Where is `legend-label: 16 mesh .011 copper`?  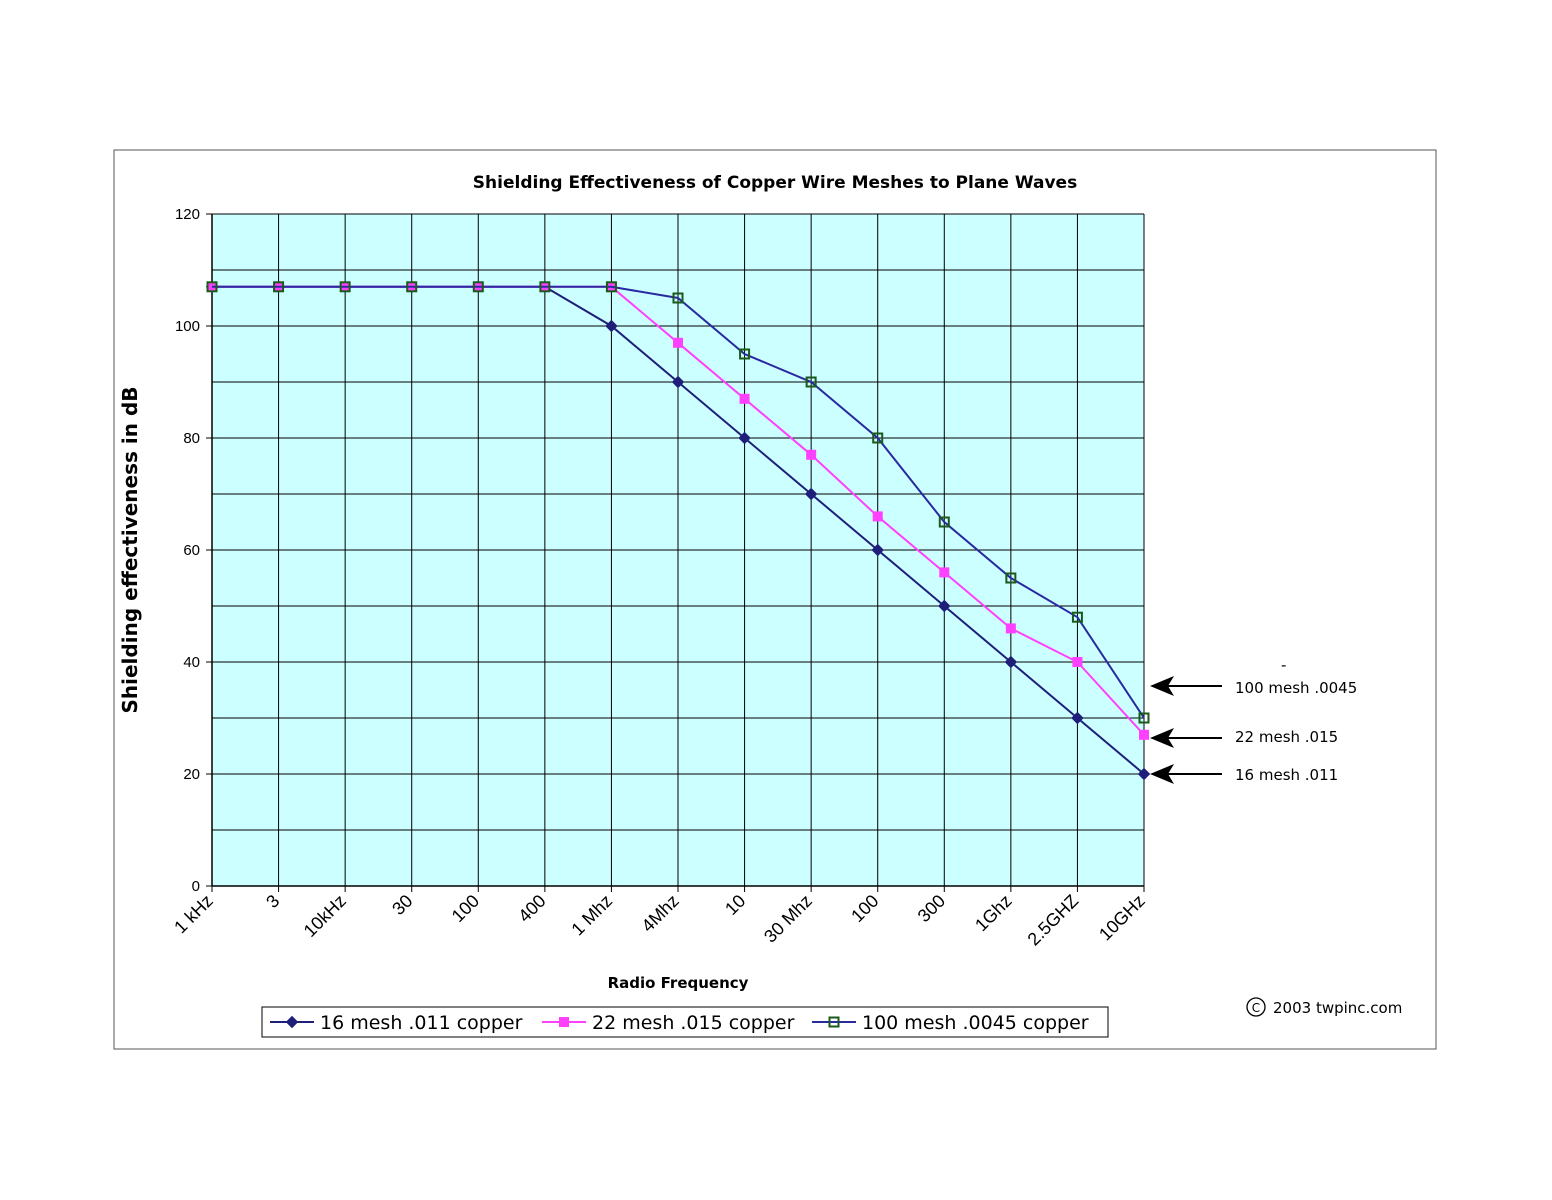
legend-label: 16 mesh .011 copper is located at coordinates (421, 1023).